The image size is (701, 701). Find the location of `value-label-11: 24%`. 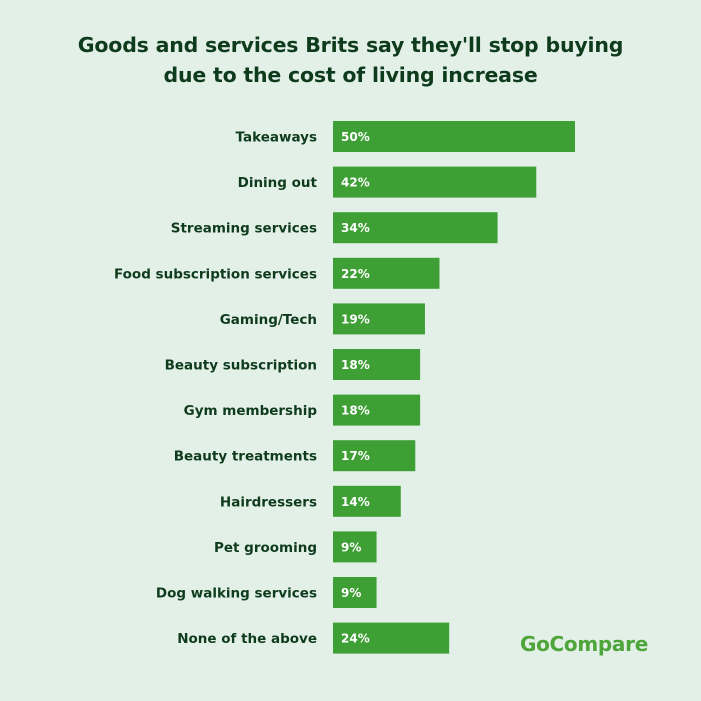

value-label-11: 24% is located at coordinates (355, 639).